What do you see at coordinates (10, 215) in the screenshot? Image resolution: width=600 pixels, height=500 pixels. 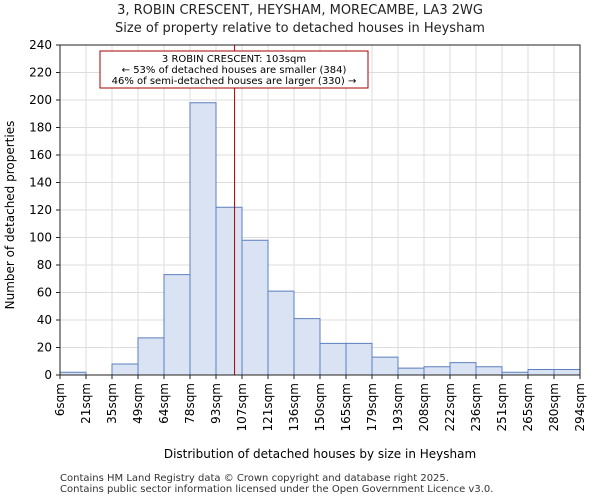 I see `y-axis-label: Number of detached properties` at bounding box center [10, 215].